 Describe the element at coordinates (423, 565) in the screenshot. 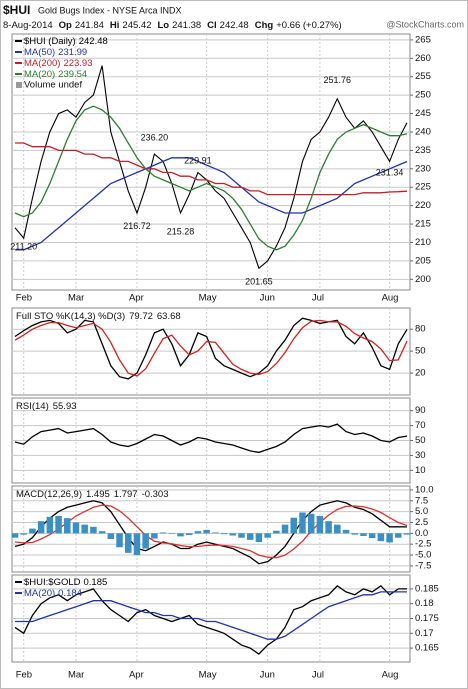

I see `y-tick-label: -7.5` at that location.